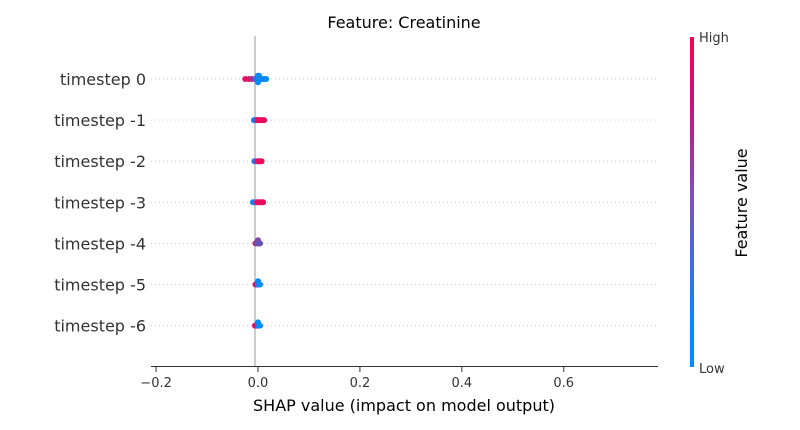  What do you see at coordinates (100, 243) in the screenshot?
I see `row-label: timestep -4` at bounding box center [100, 243].